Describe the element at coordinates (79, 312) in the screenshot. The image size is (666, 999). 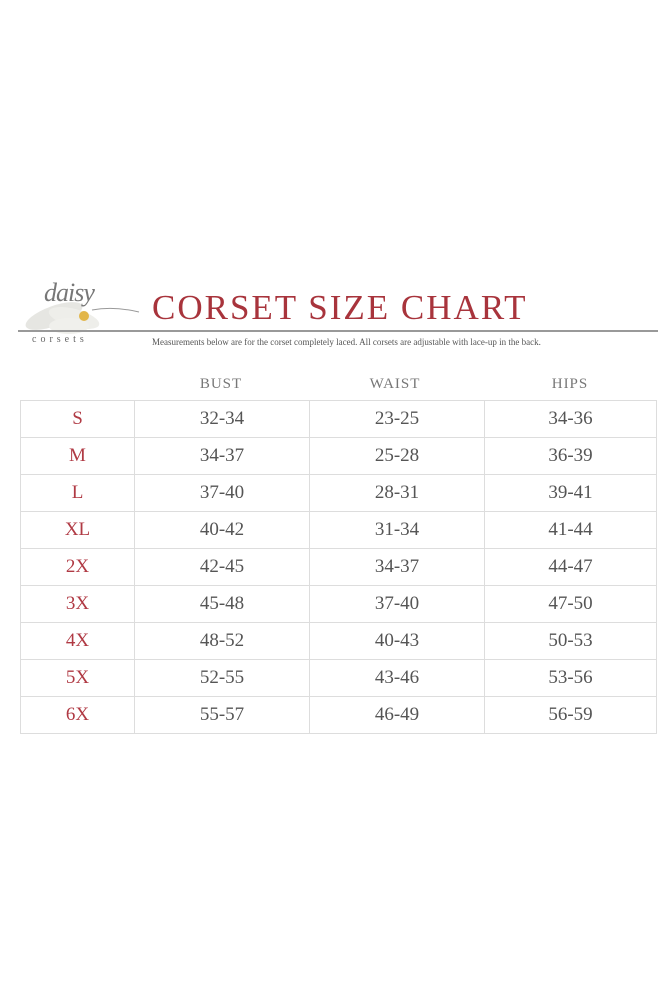
I see `daisy-corsets-logo: daisy corsets` at that location.